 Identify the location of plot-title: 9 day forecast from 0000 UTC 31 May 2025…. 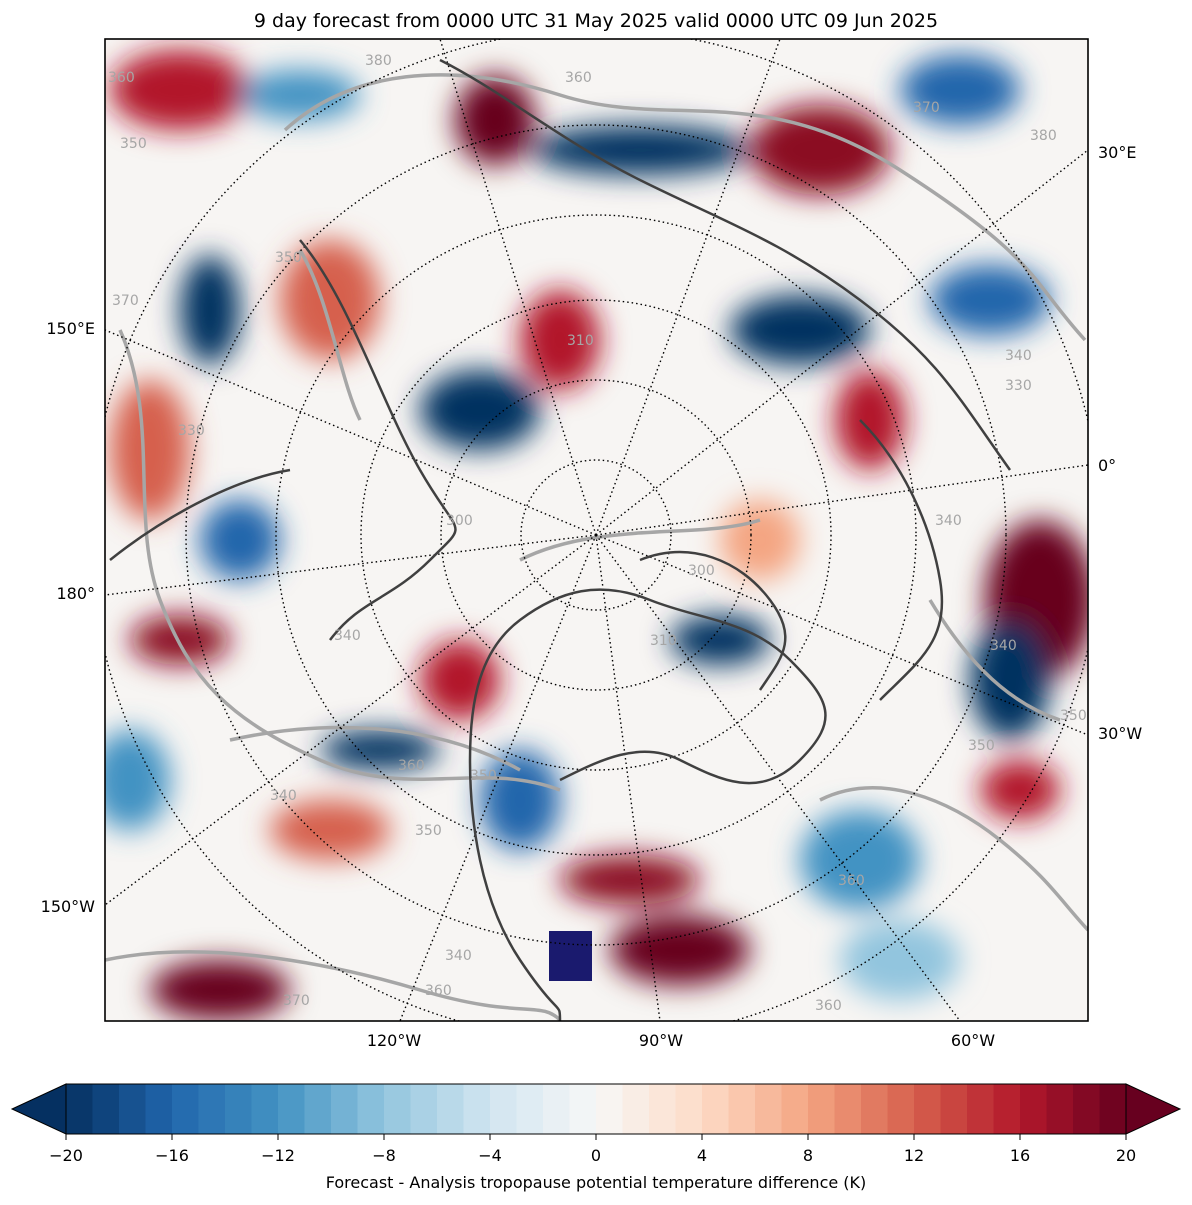
(596, 21).